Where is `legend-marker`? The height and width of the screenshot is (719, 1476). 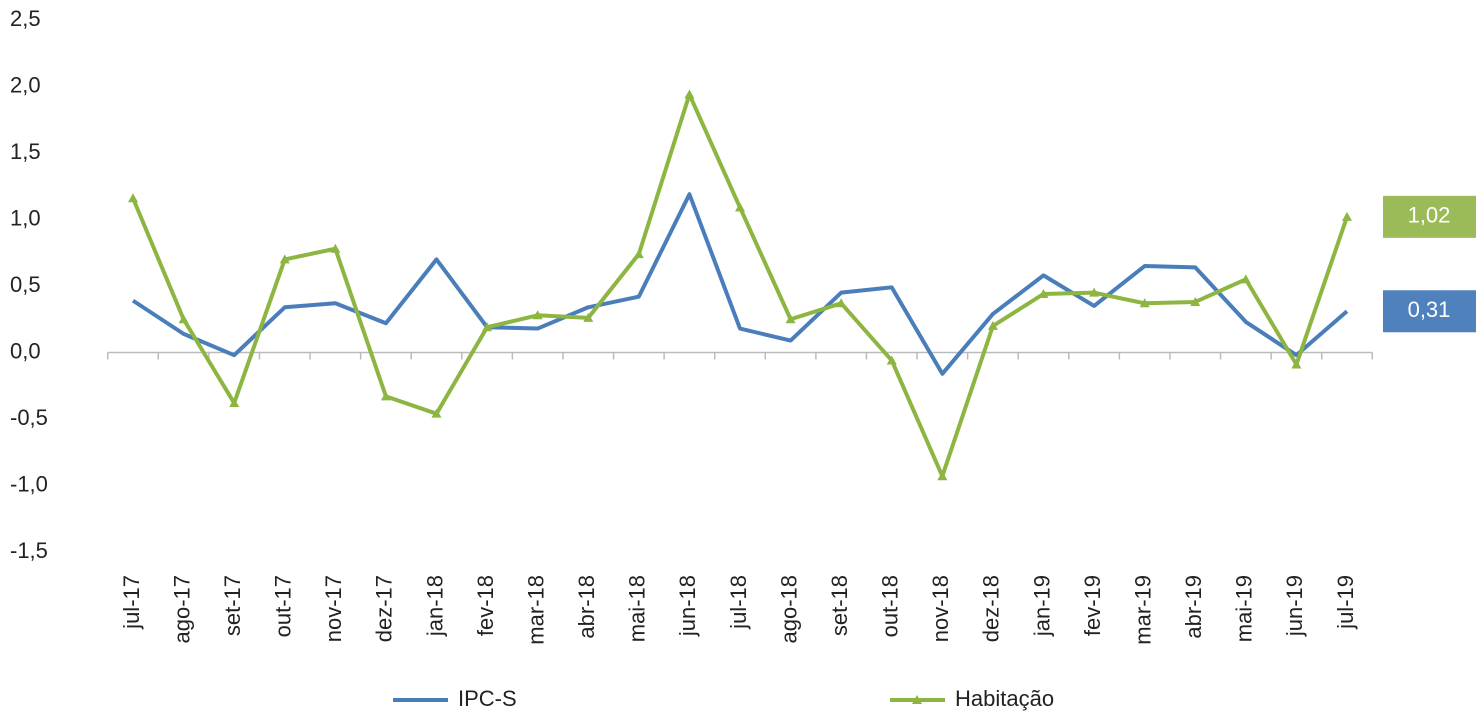 legend-marker is located at coordinates (917, 699).